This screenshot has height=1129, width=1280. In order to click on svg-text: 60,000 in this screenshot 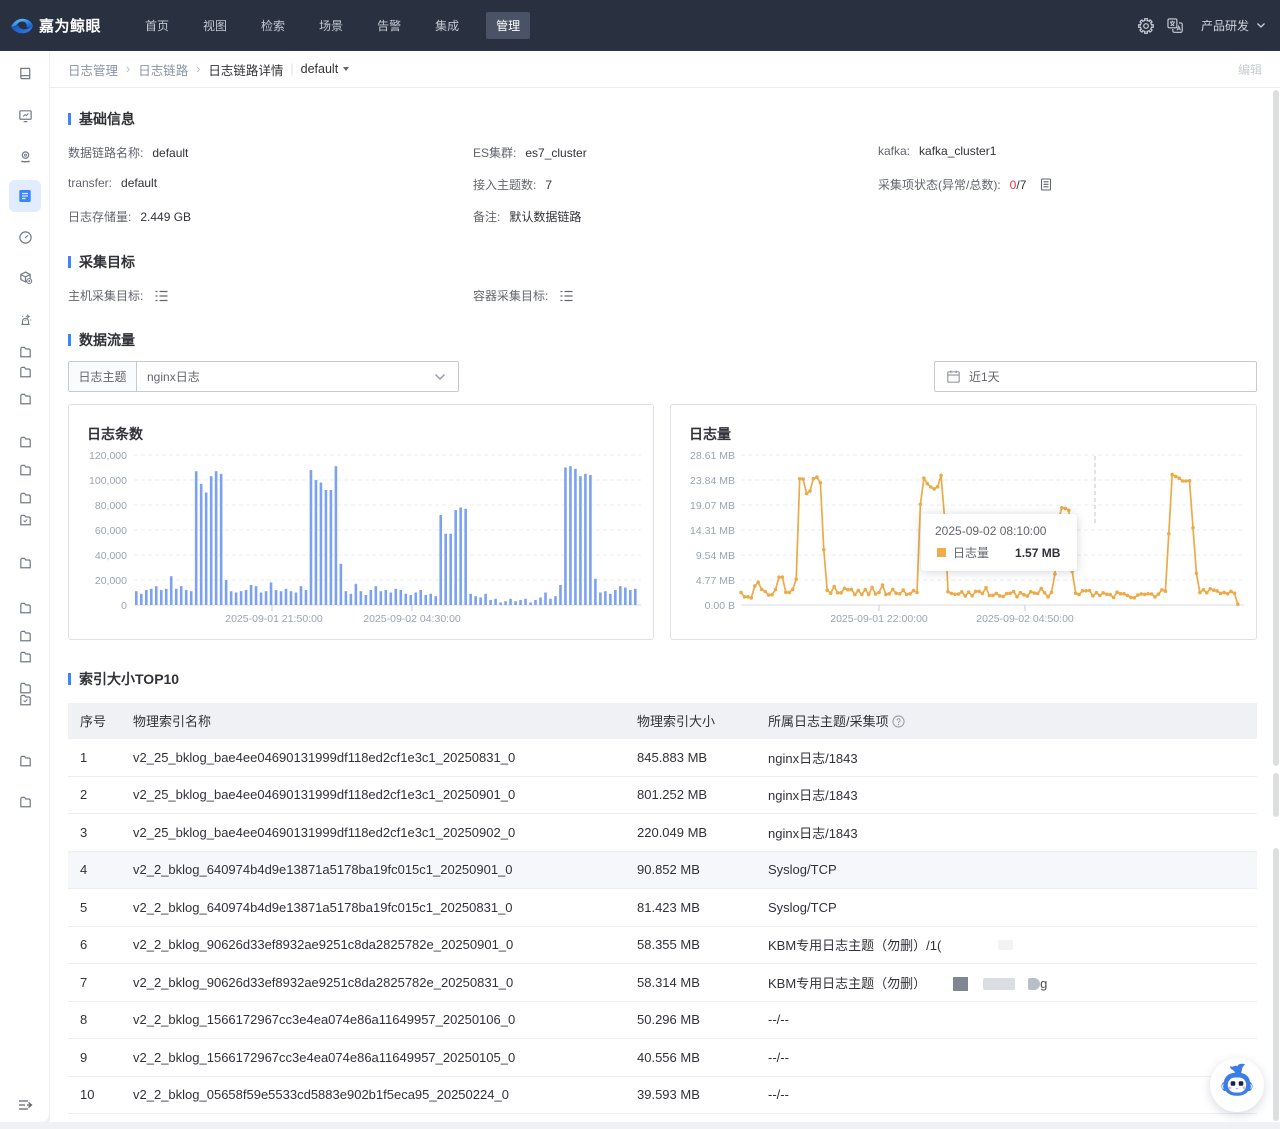, I will do `click(111, 531)`.